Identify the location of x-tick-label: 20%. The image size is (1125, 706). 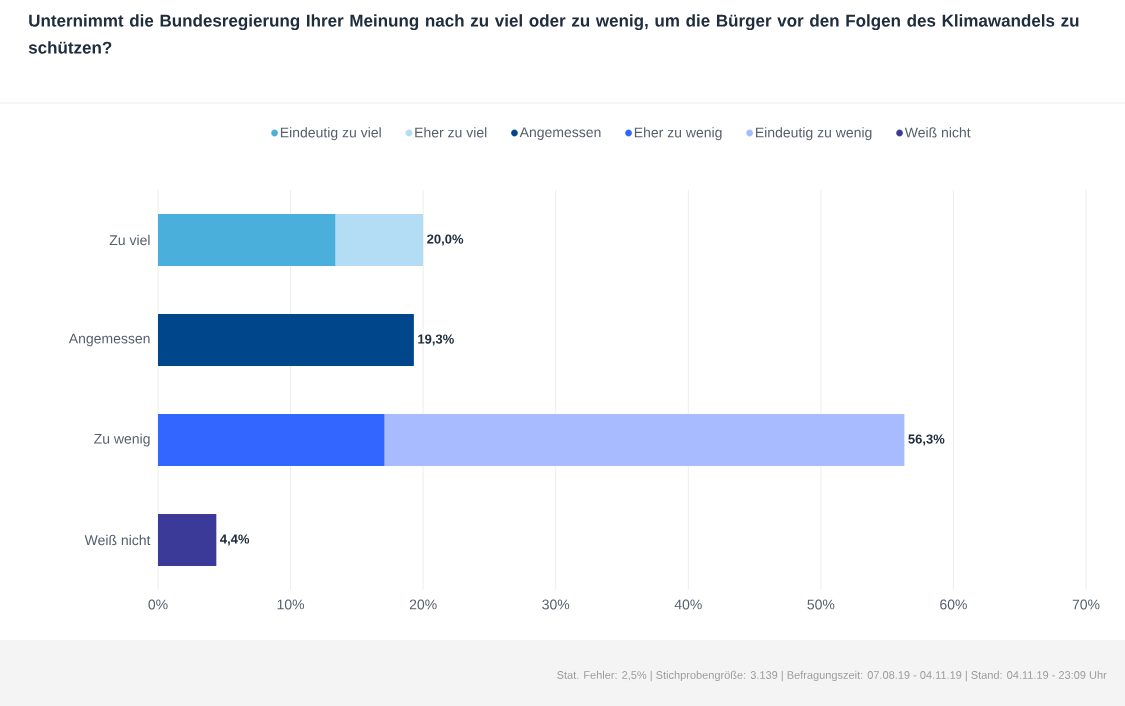
(423, 604).